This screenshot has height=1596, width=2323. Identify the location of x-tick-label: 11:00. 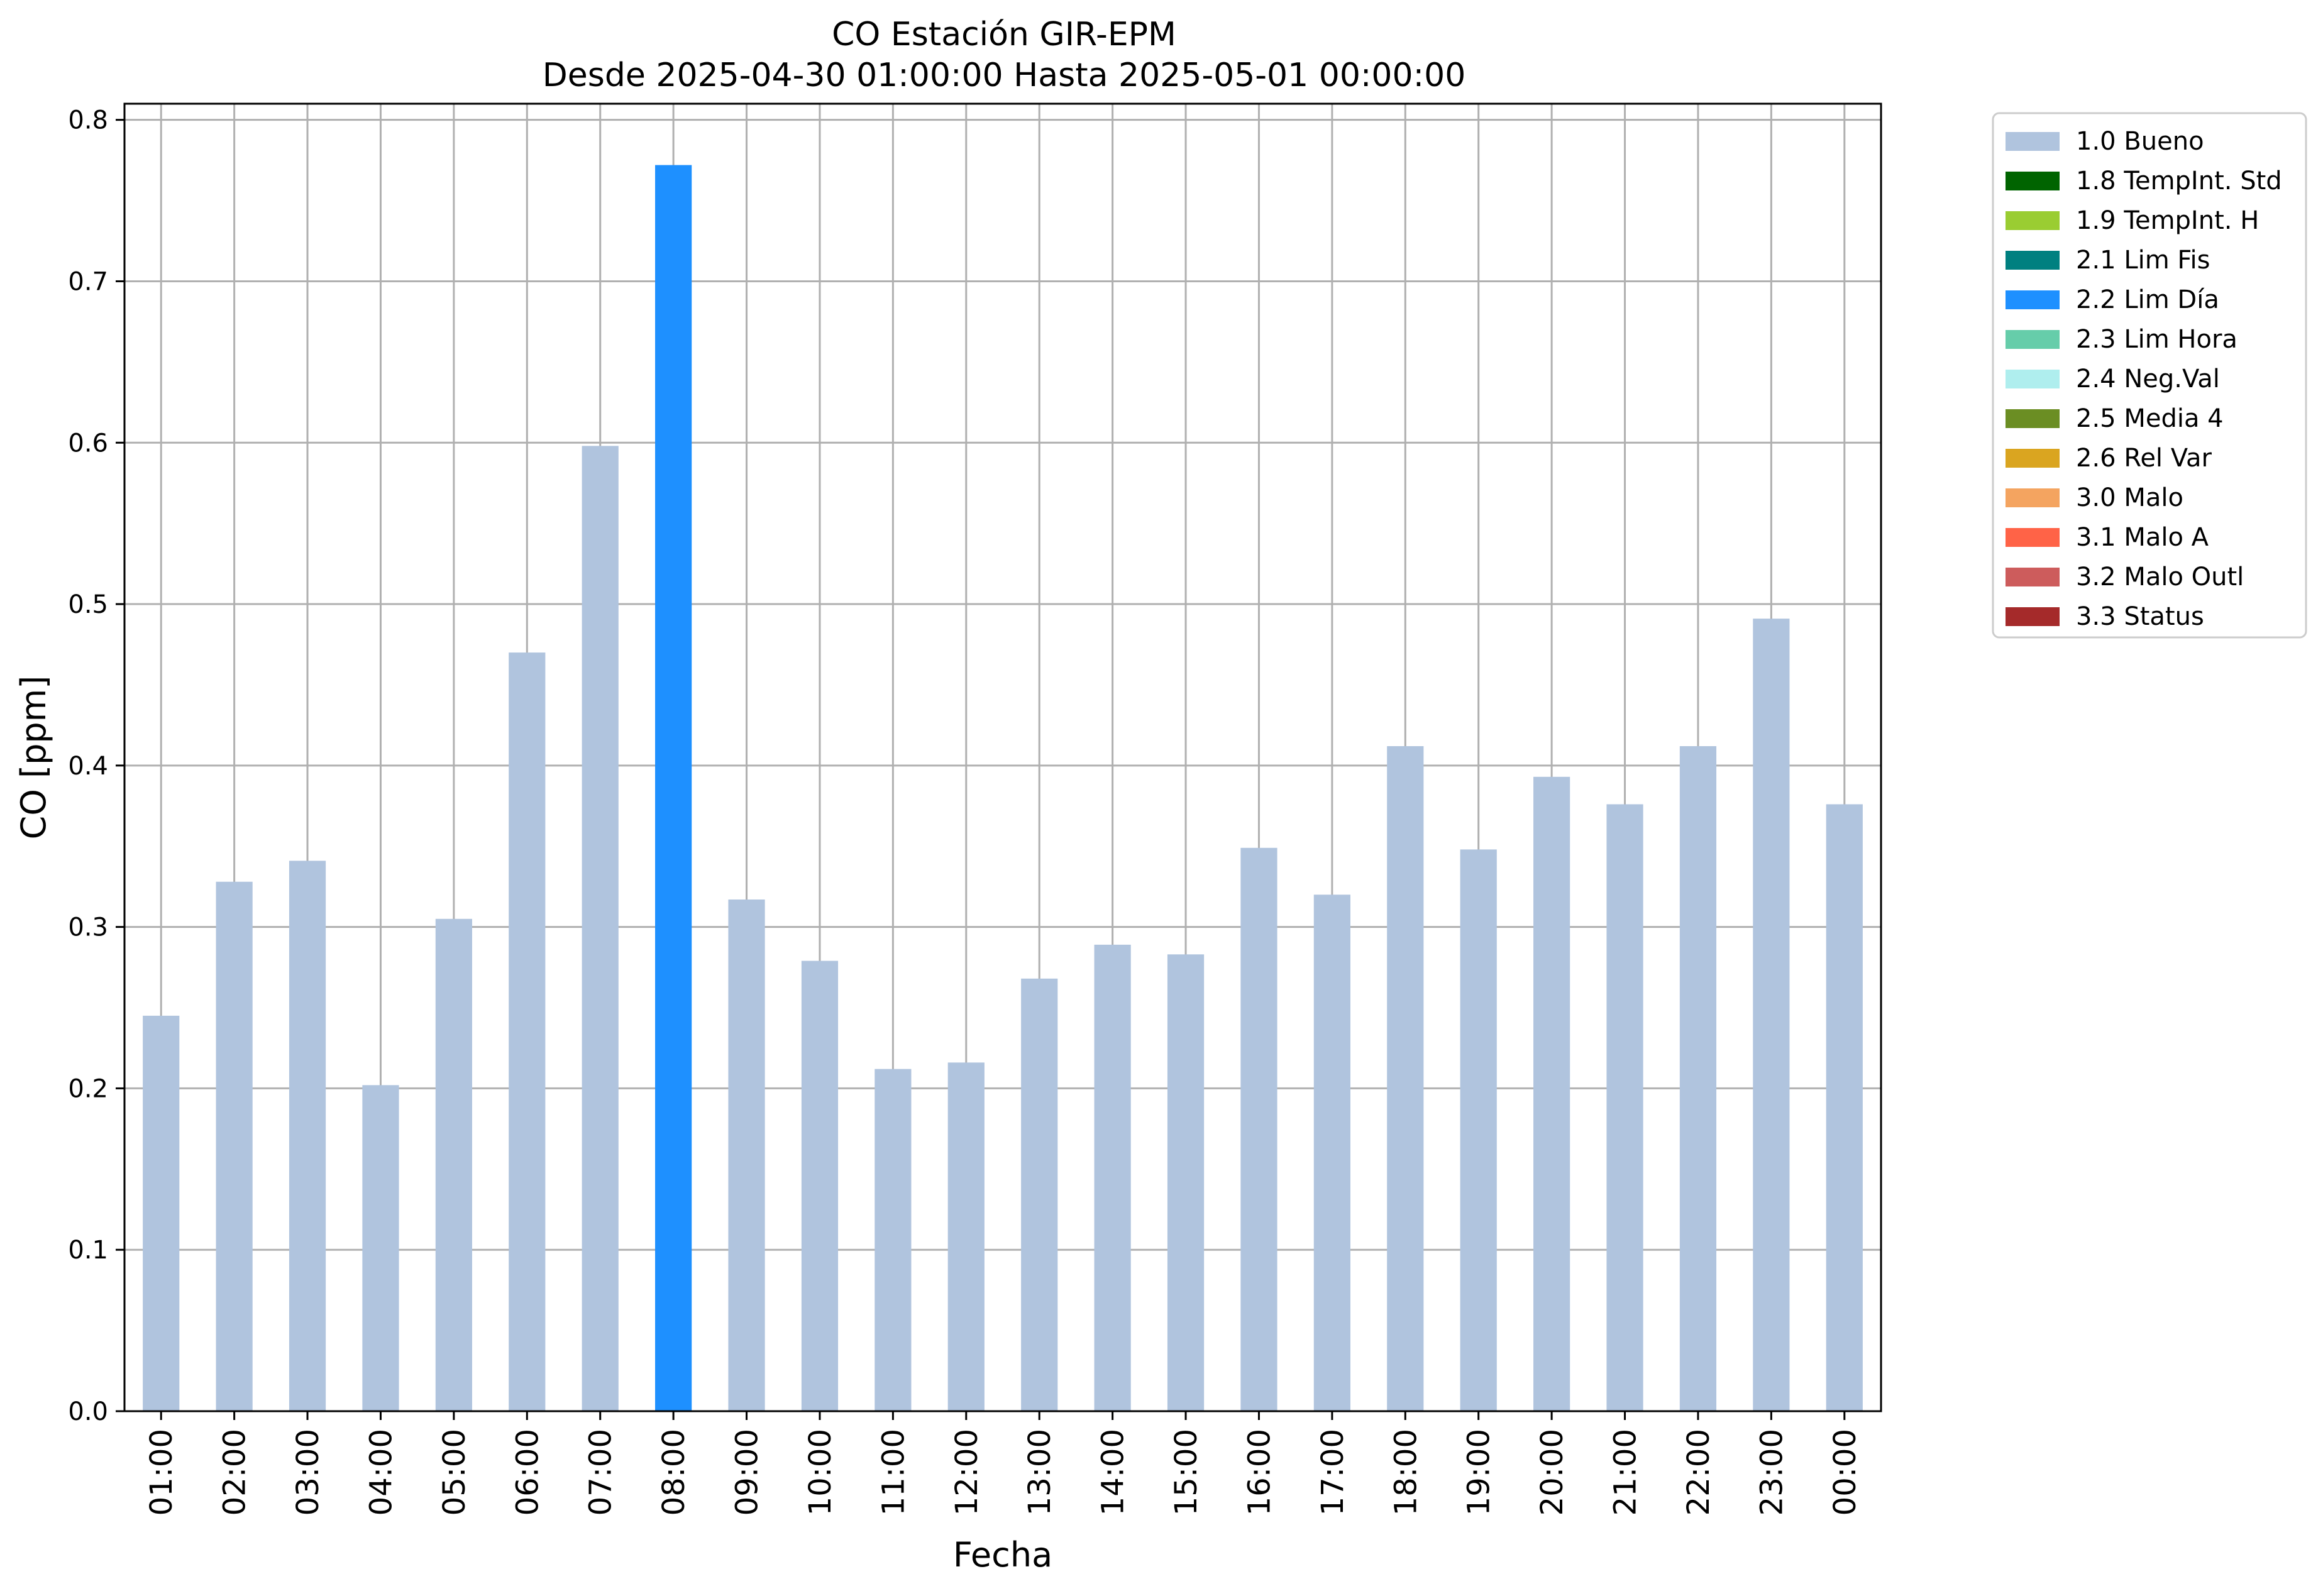
(894, 1472).